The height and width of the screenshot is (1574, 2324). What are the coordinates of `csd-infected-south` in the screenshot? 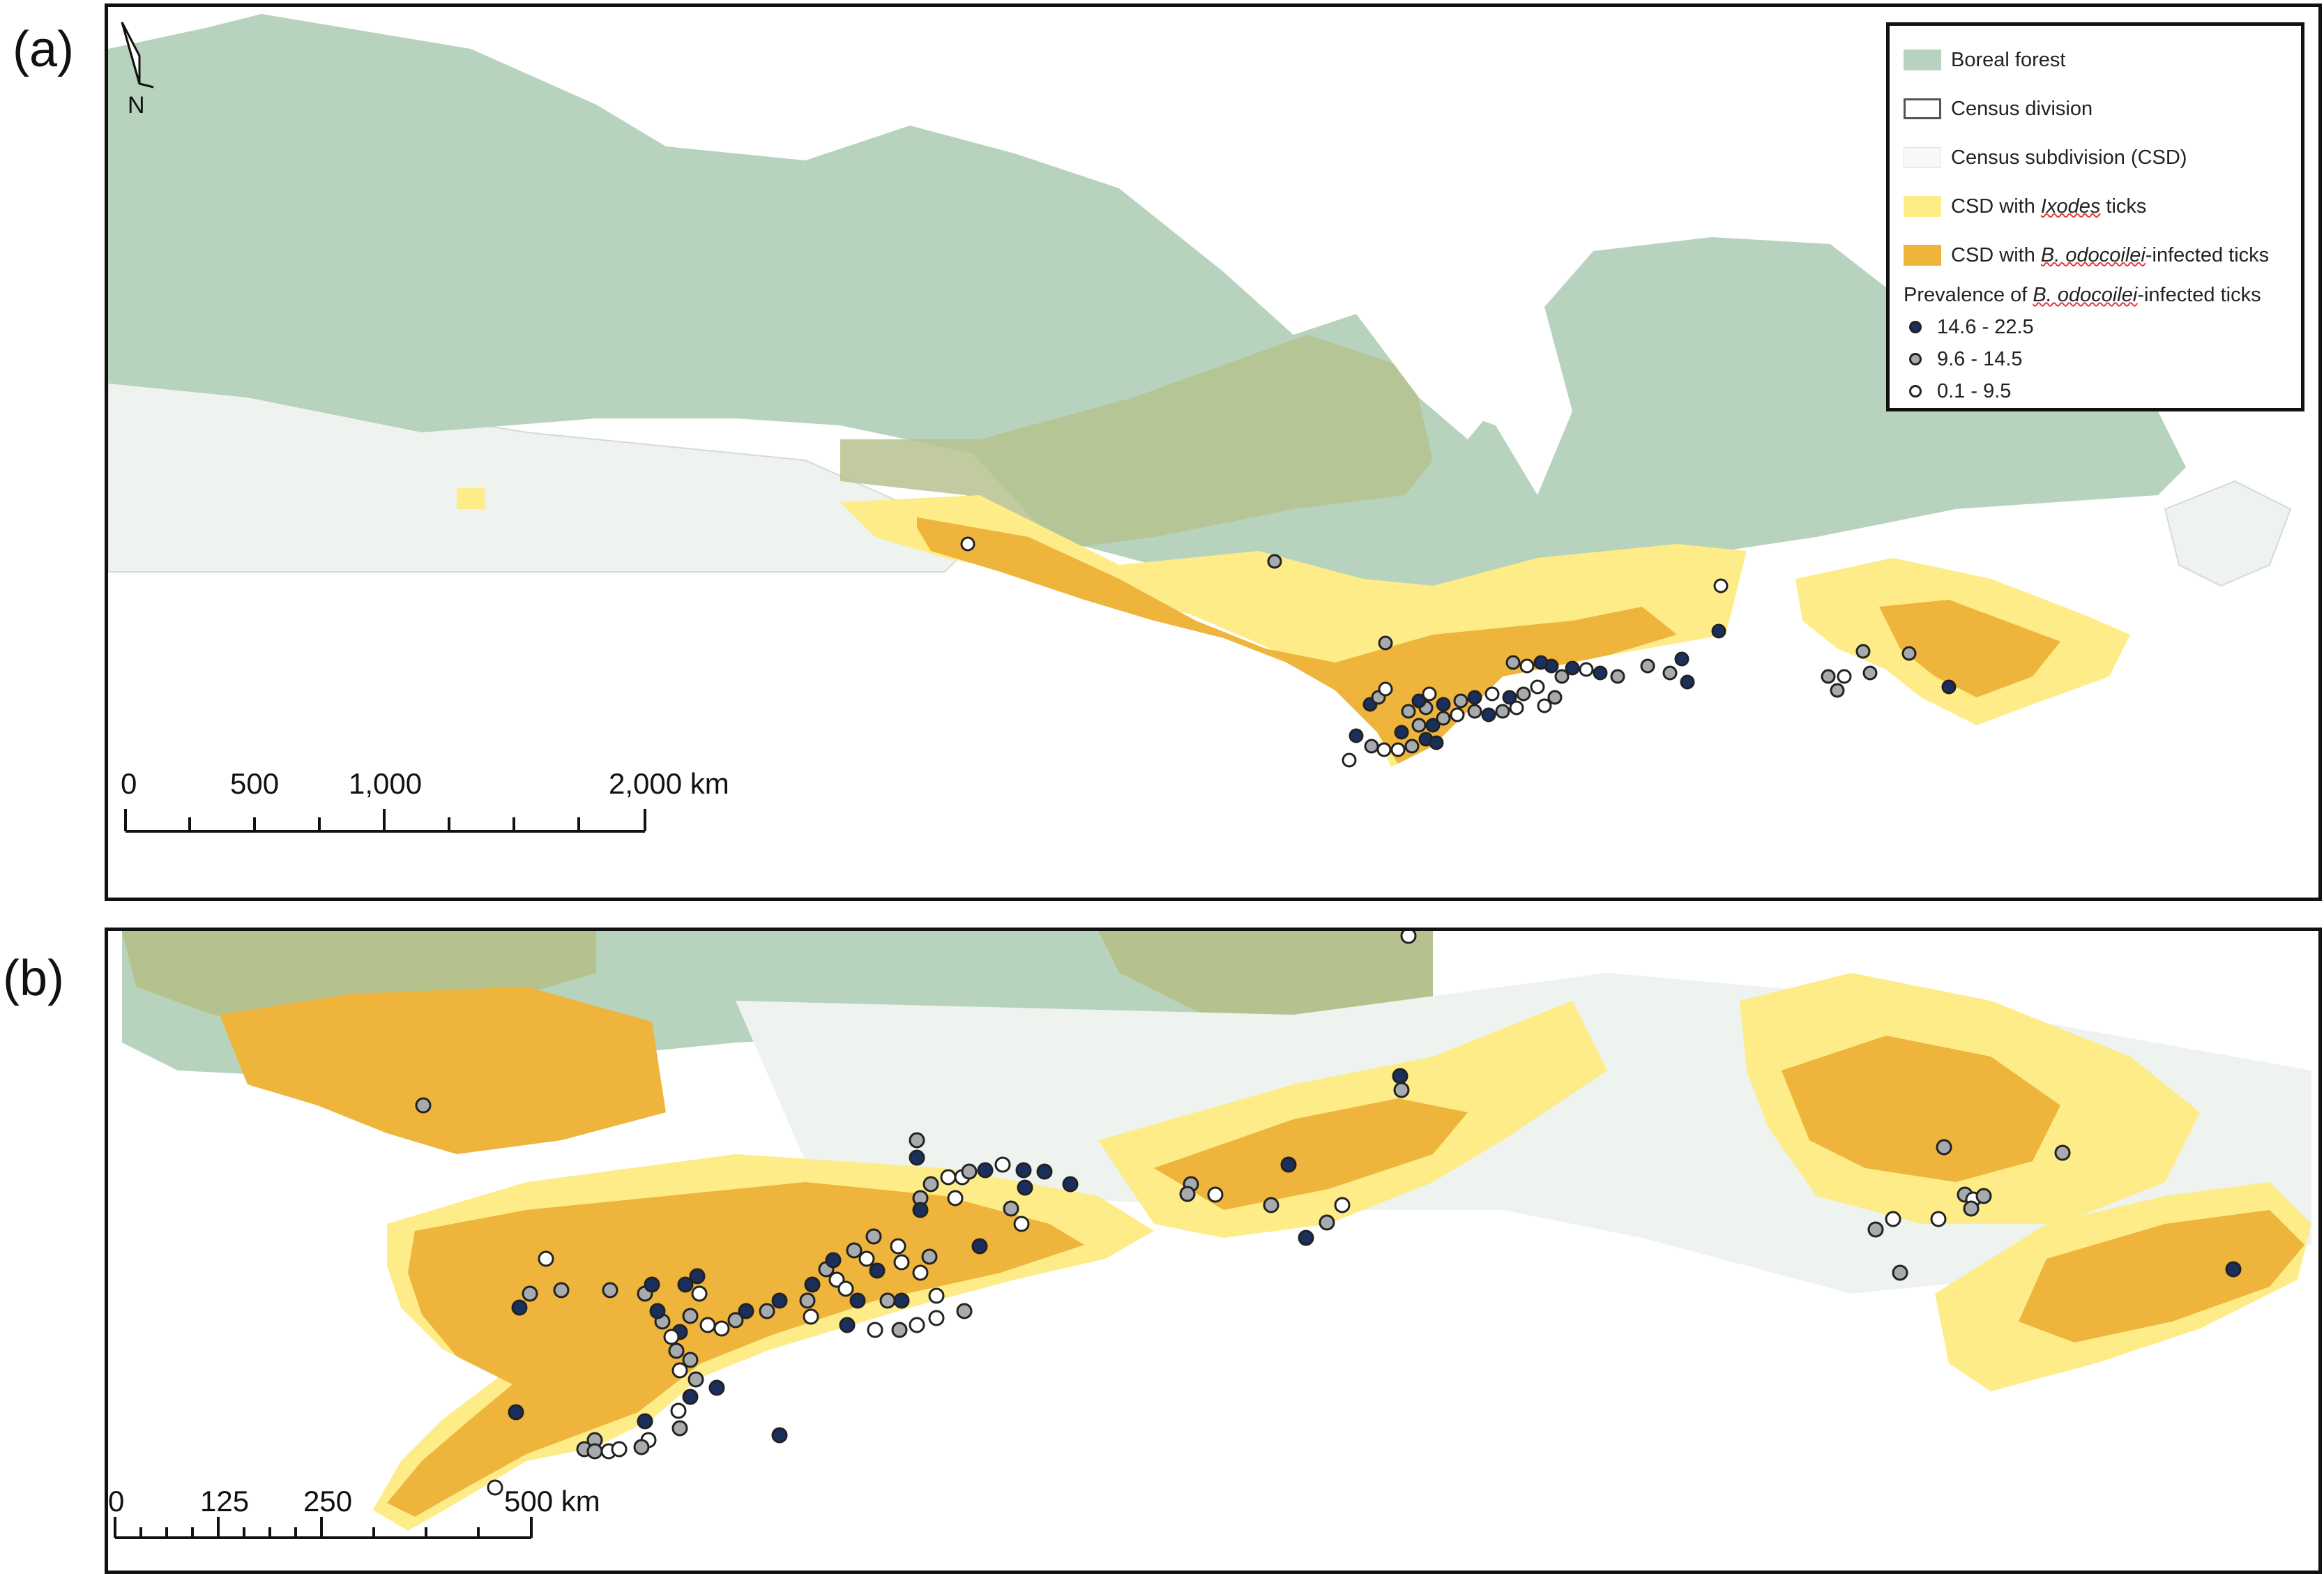 It's located at (1293, 640).